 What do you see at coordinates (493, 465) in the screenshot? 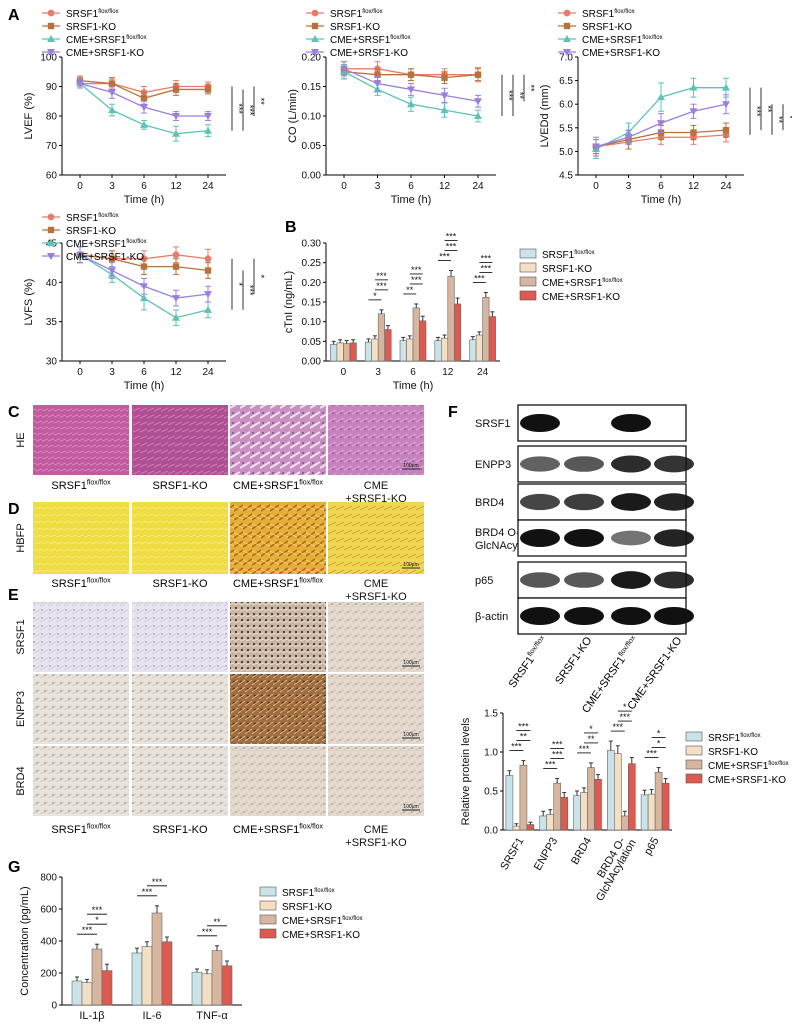
I see `blot-row-label: ENPP3` at bounding box center [493, 465].